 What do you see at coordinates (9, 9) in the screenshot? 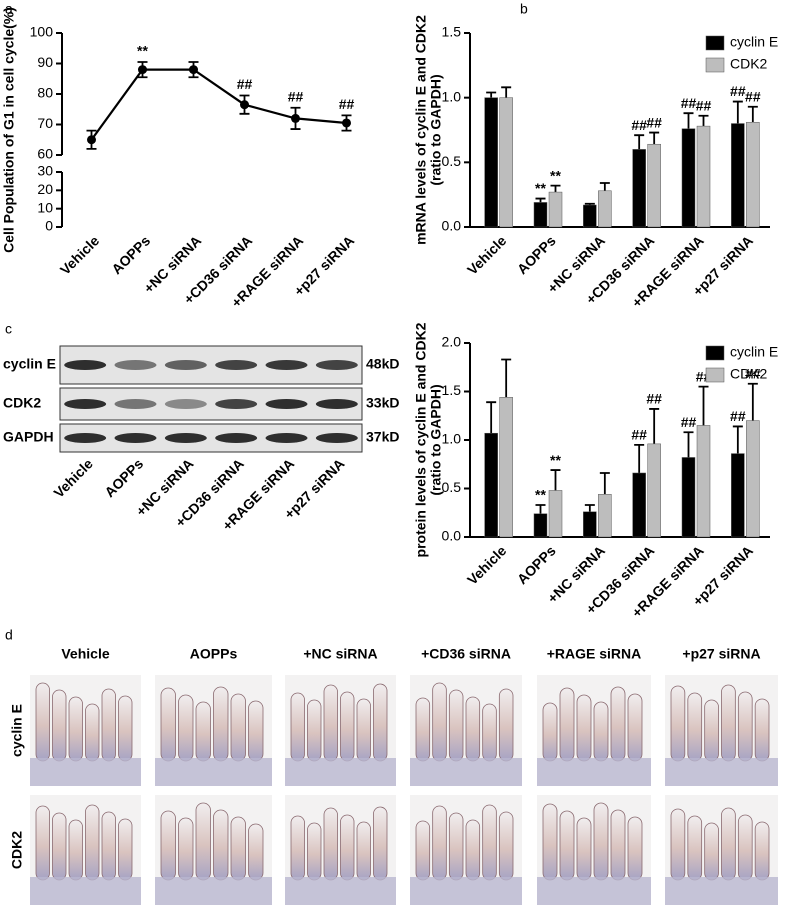
I see `panel-label: a` at bounding box center [9, 9].